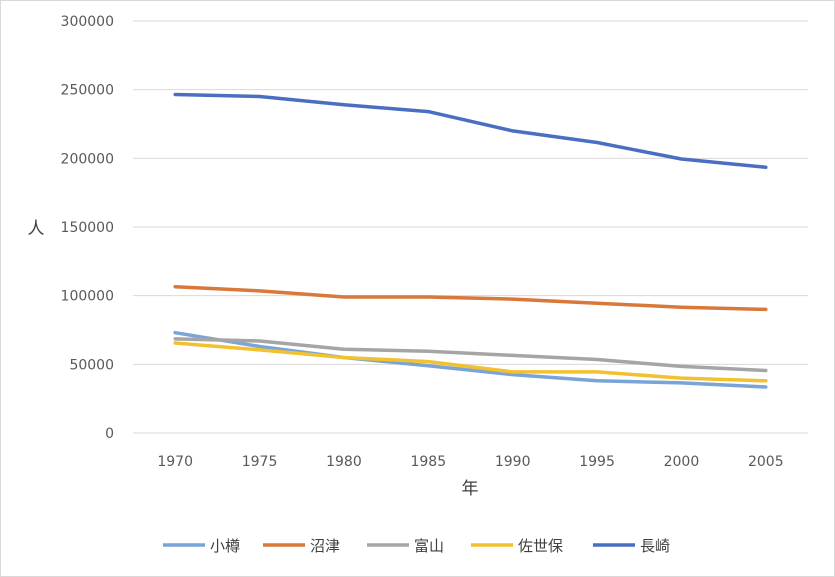 The image size is (835, 577). What do you see at coordinates (325, 546) in the screenshot?
I see `legend-label: 沼津` at bounding box center [325, 546].